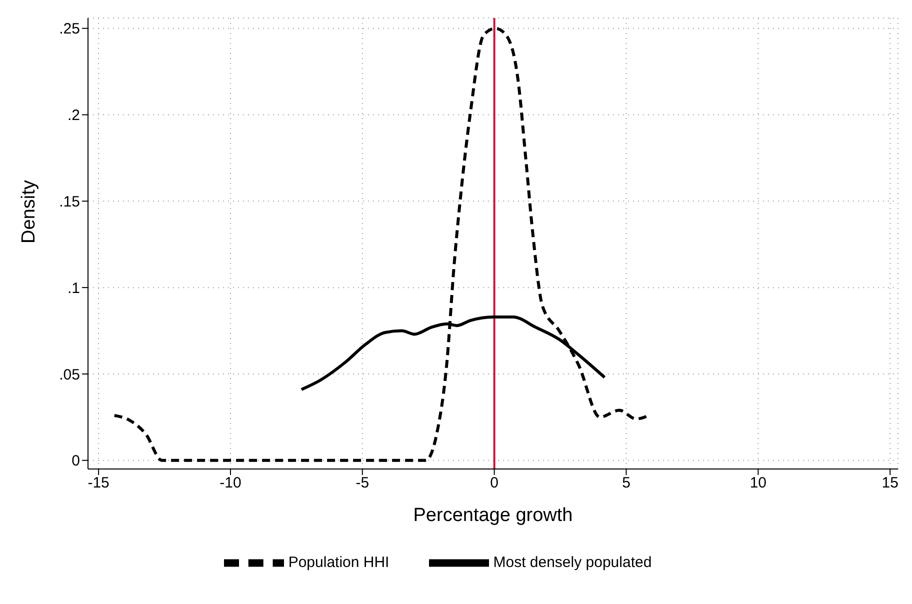 This screenshot has width=912, height=604. Describe the element at coordinates (626, 483) in the screenshot. I see `x-tick-label: 5` at that location.